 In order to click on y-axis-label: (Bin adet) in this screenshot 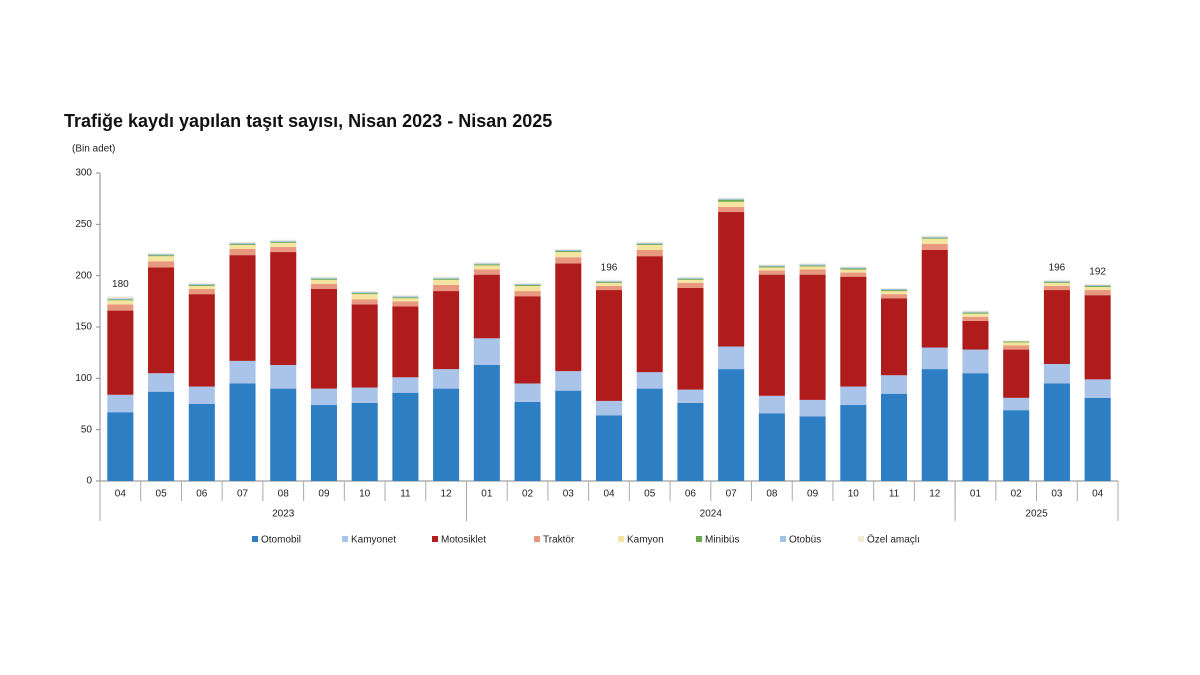, I will do `click(93, 149)`.